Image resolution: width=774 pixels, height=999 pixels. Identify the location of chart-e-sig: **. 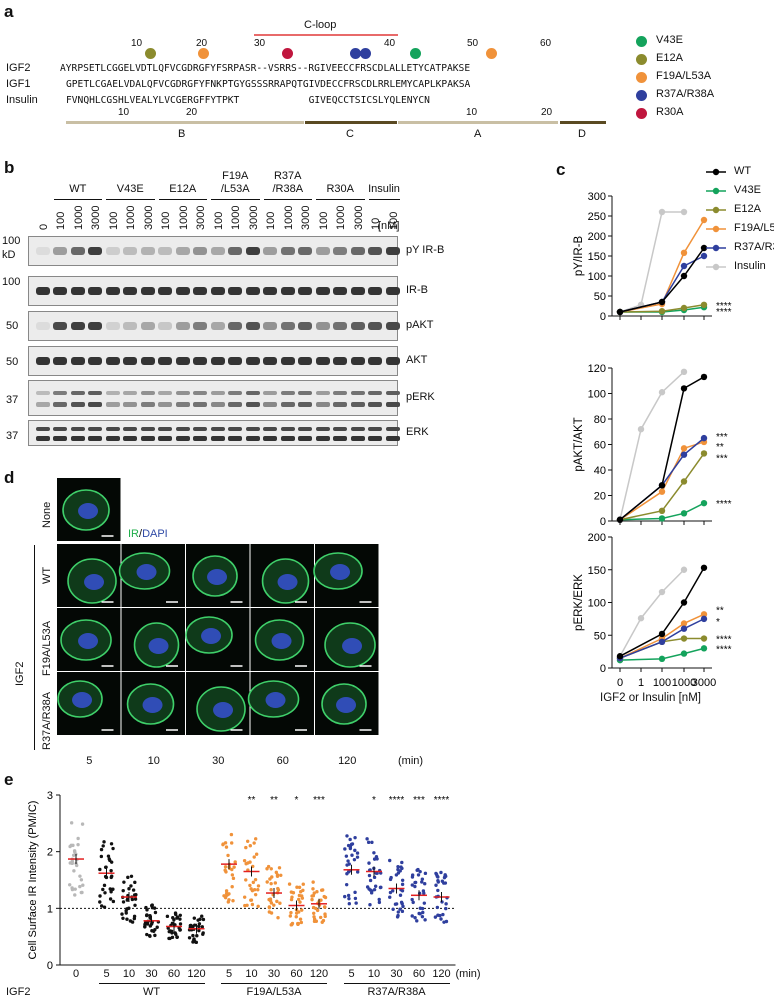
(252, 800).